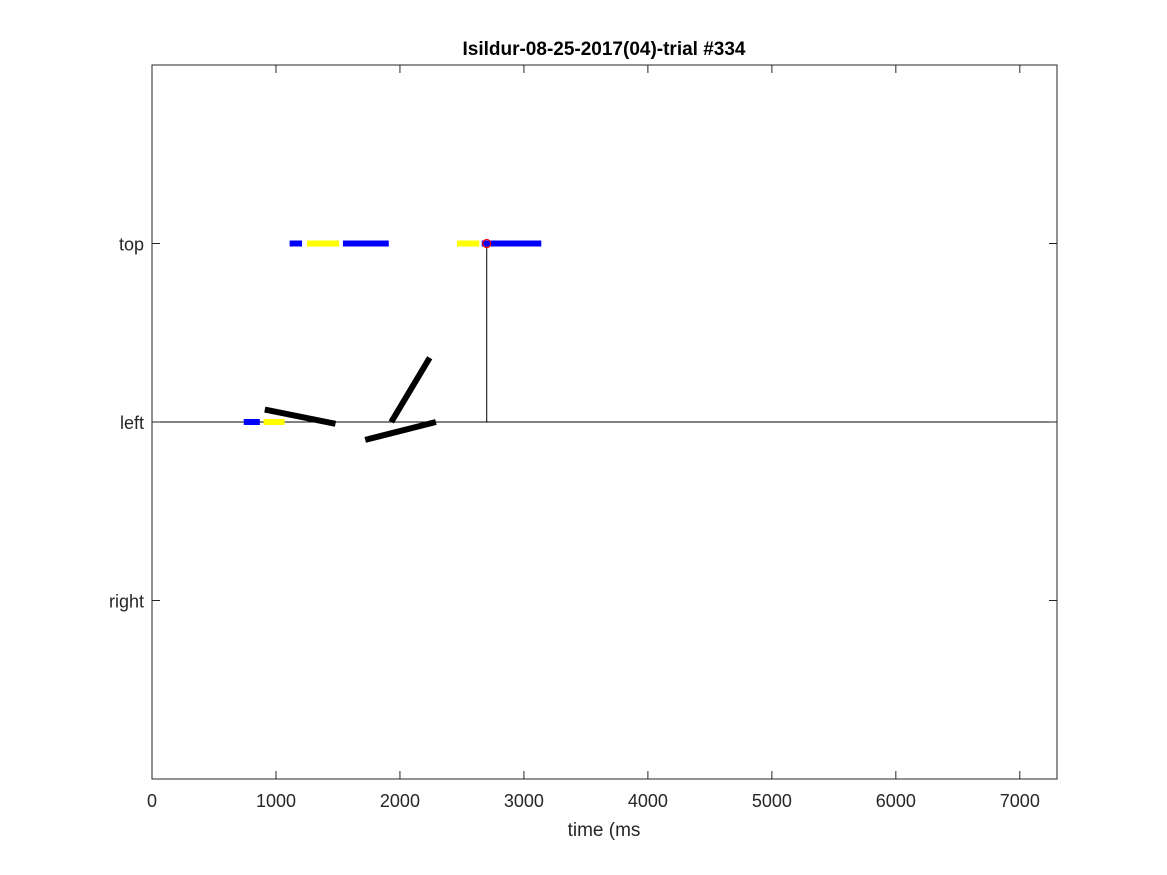 The image size is (1167, 875). Describe the element at coordinates (896, 801) in the screenshot. I see `x-tick-label-6: 6000` at that location.